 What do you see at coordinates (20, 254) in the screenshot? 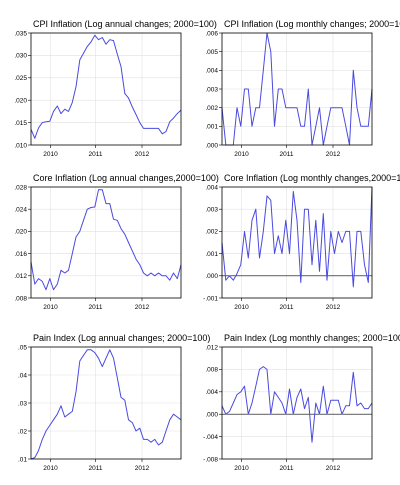
I see `y-tick-label: .016` at bounding box center [20, 254].